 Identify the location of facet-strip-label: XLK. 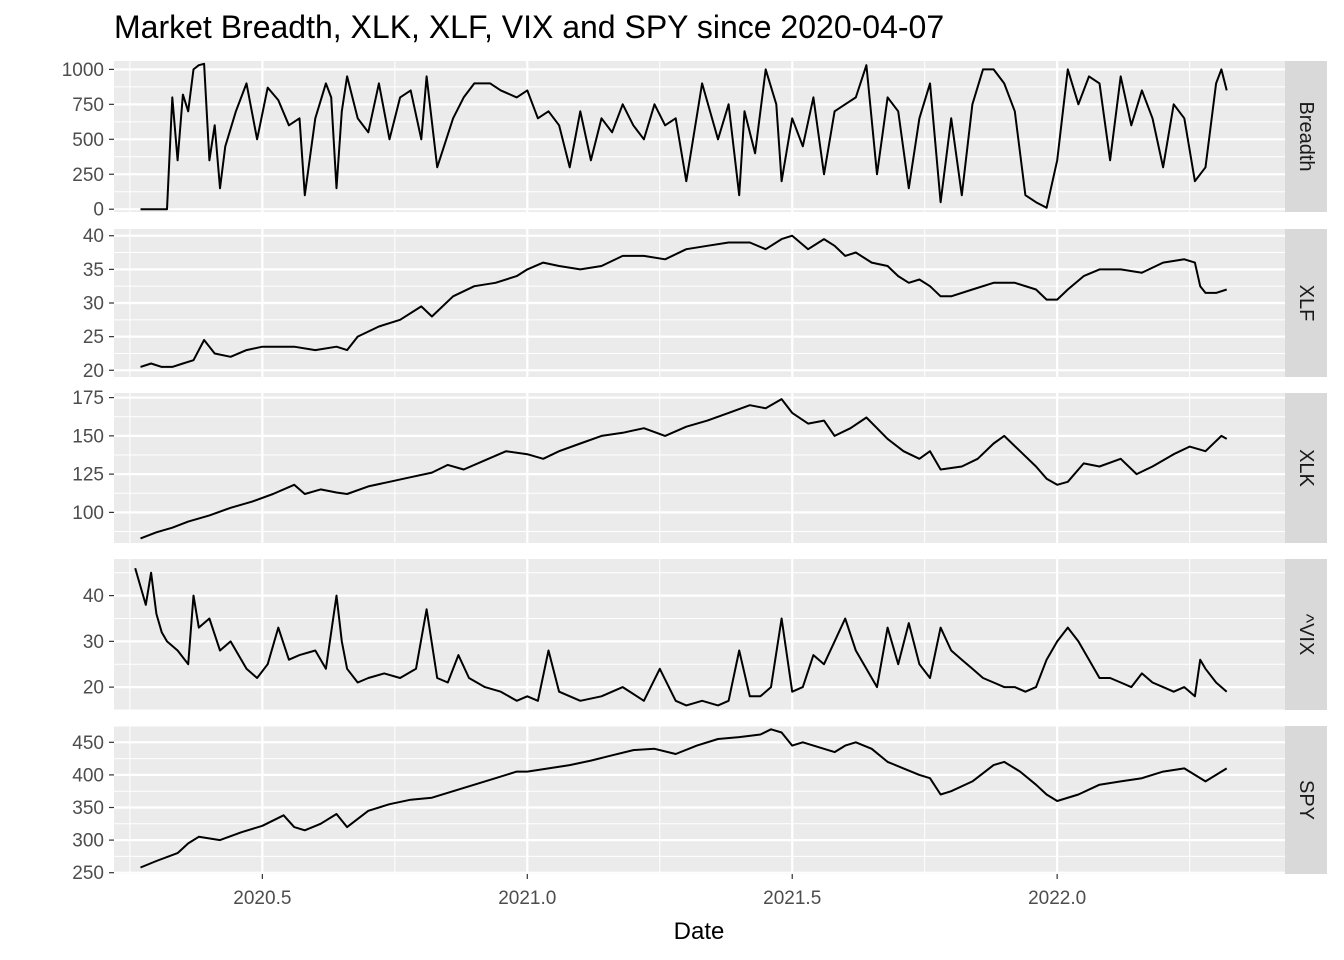
(1306, 468).